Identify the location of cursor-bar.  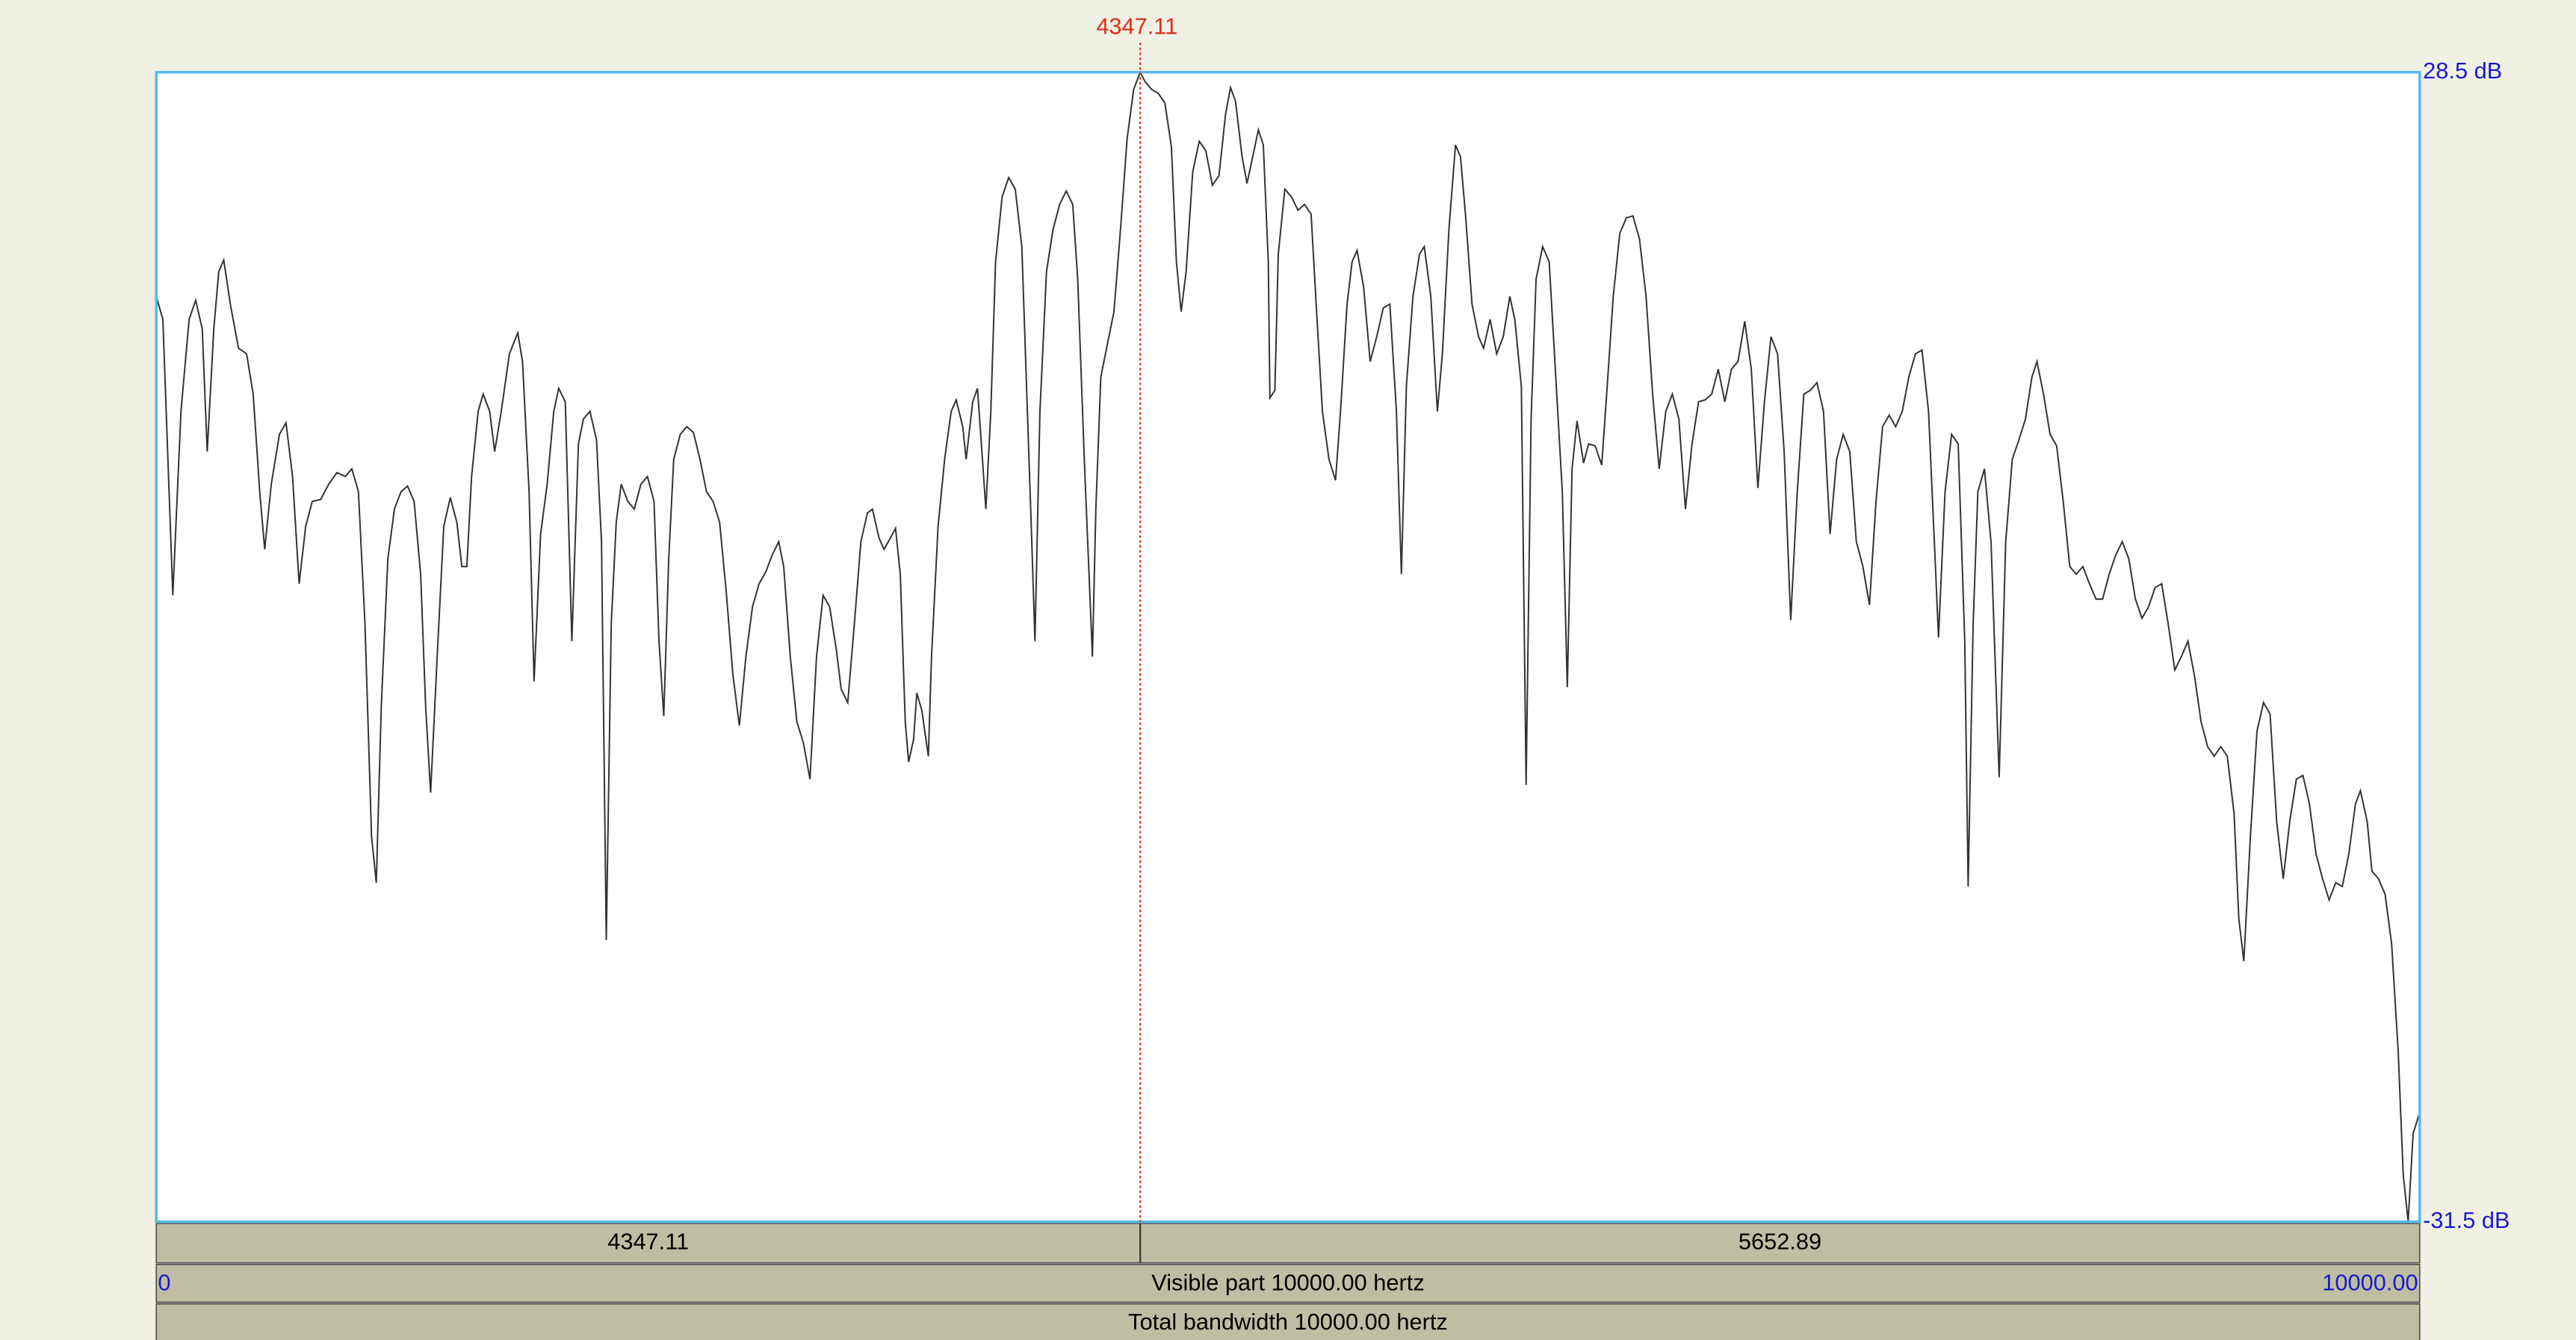
(1288, 1243).